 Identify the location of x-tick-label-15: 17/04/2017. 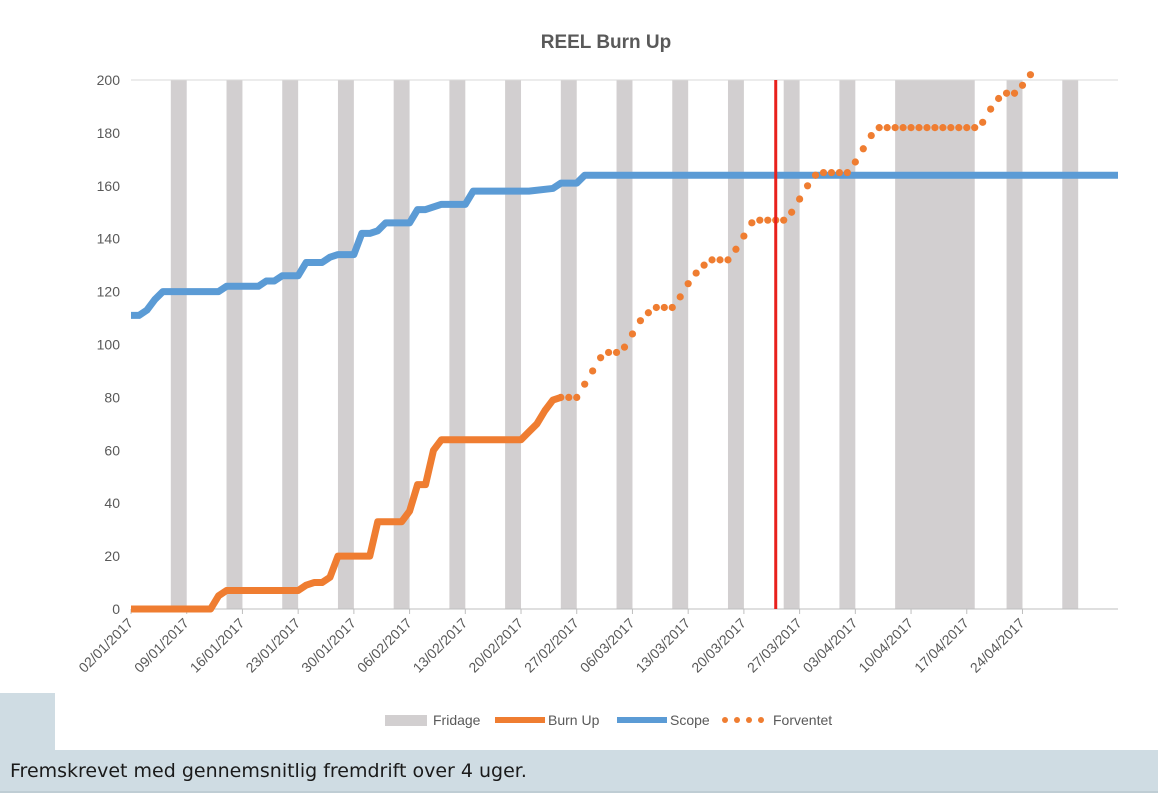
(941, 645).